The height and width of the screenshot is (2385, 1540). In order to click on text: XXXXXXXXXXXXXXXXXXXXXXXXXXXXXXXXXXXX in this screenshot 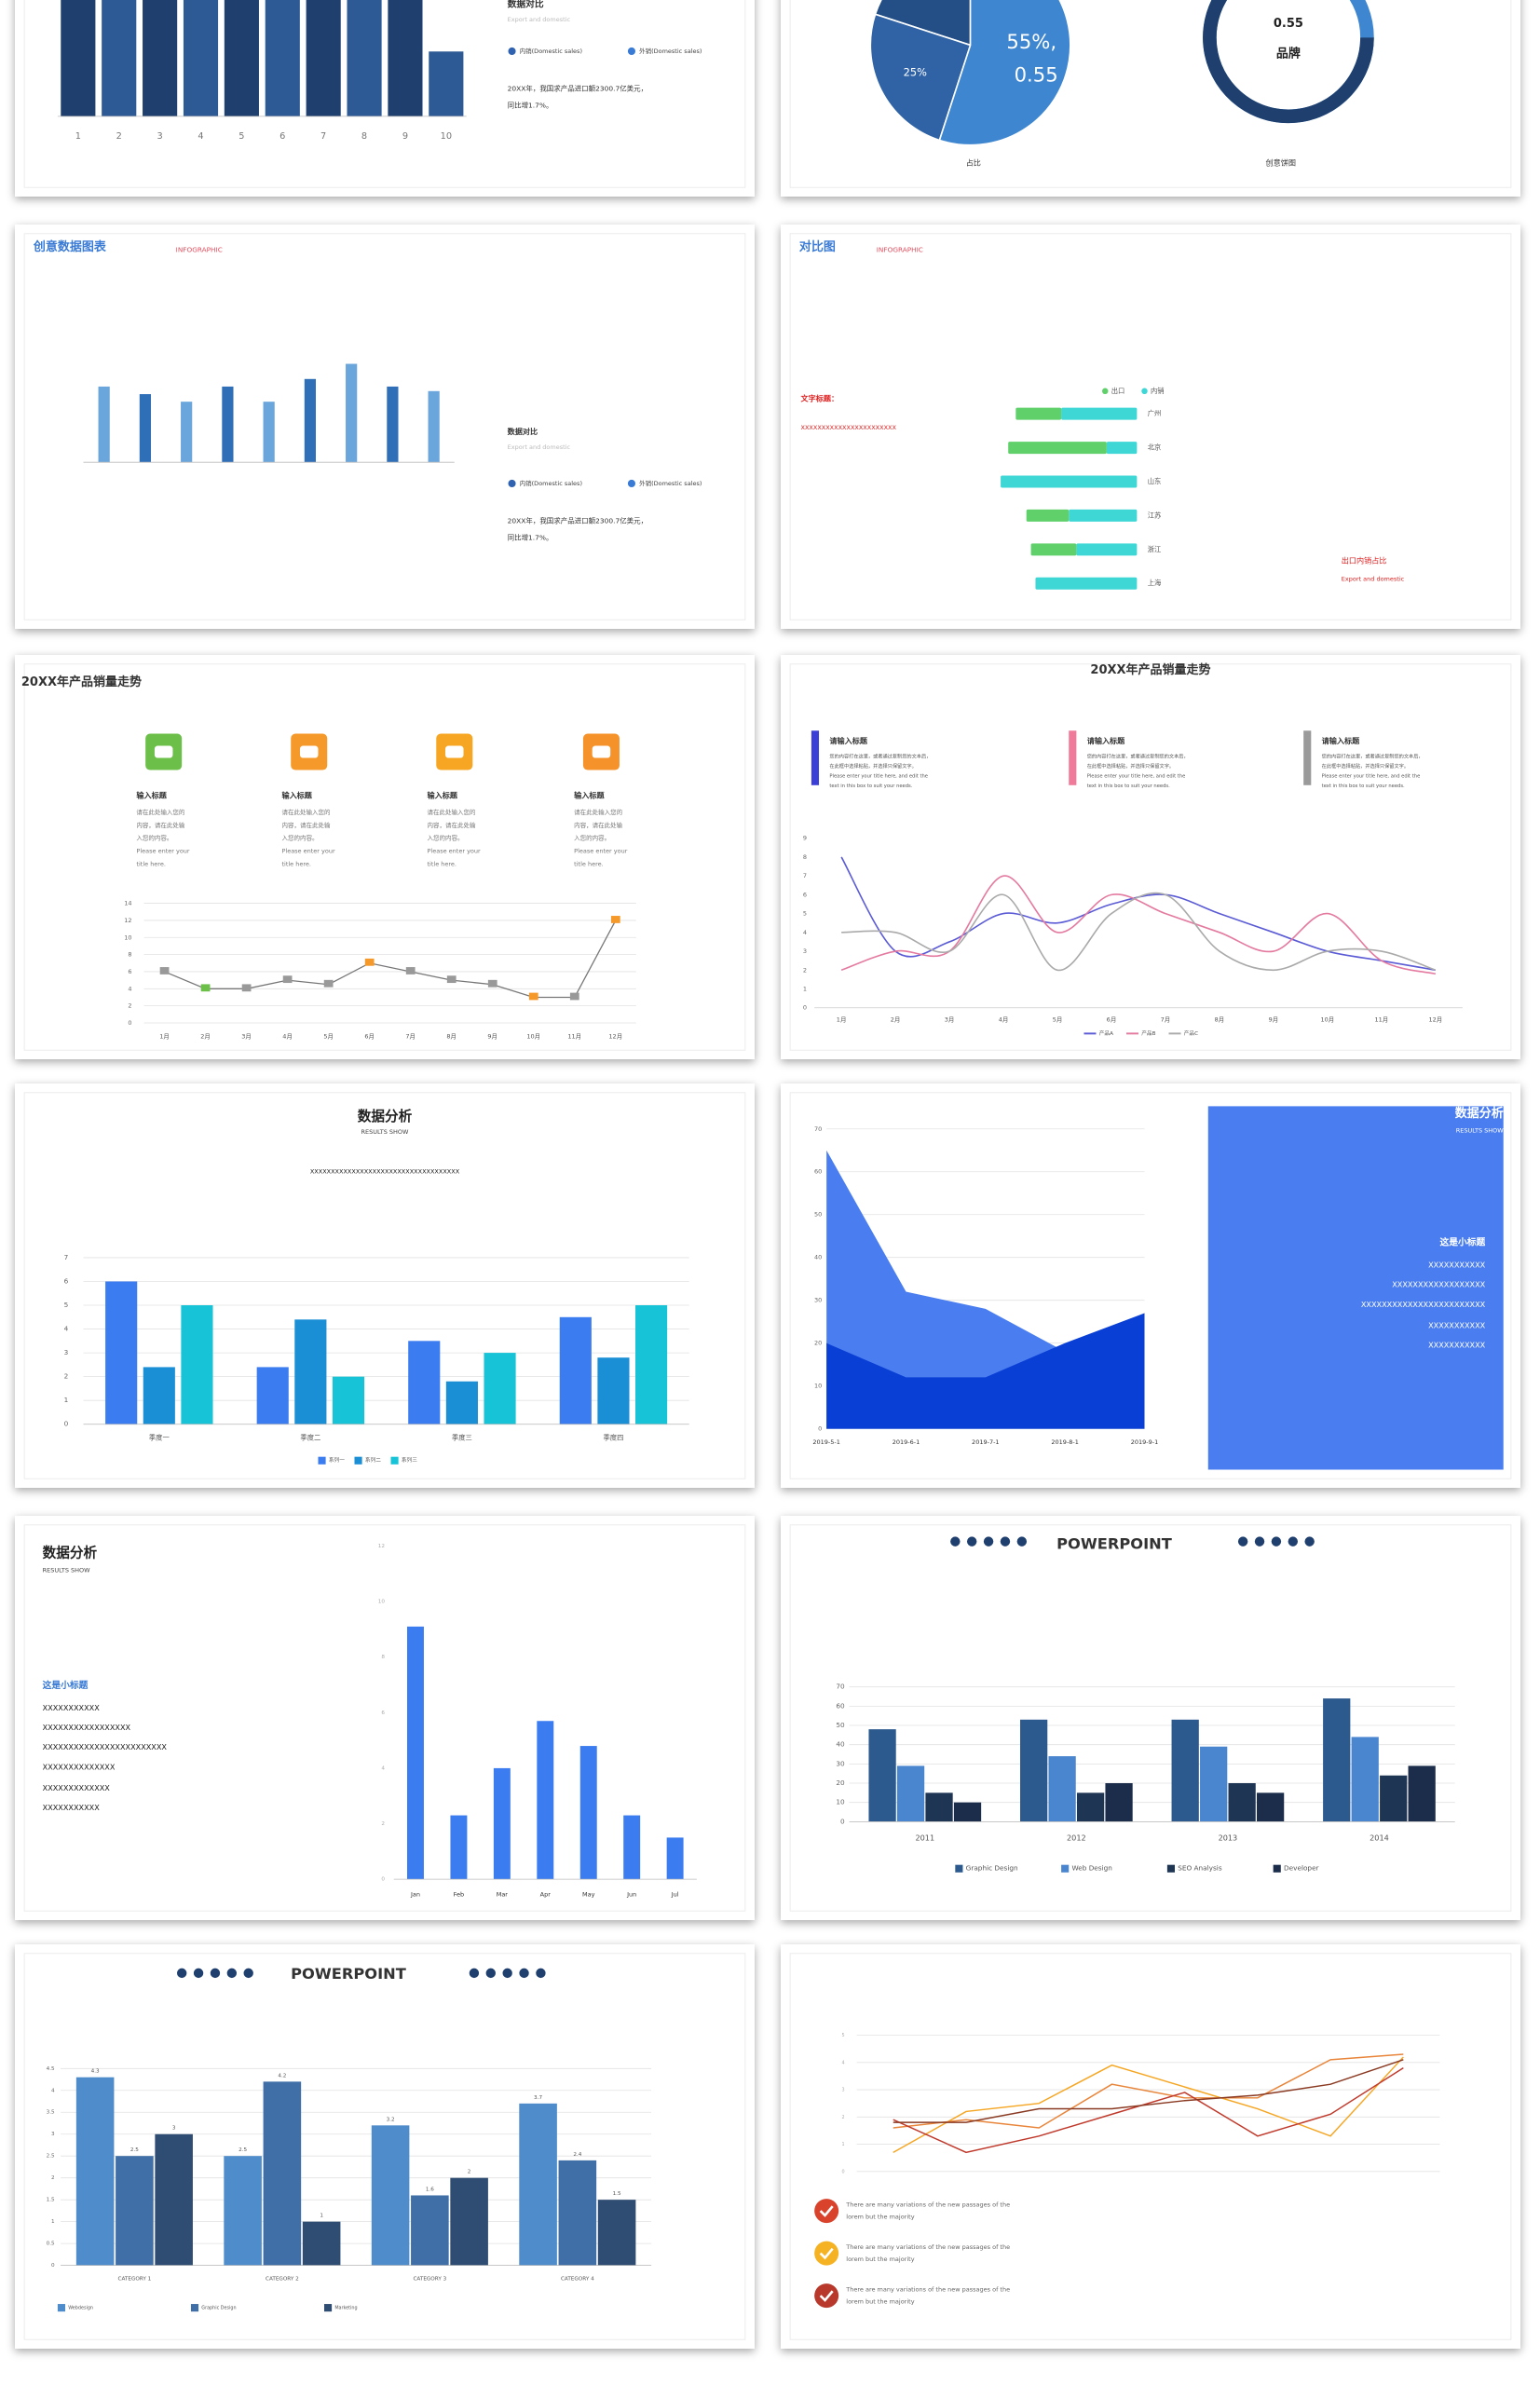, I will do `click(385, 1171)`.